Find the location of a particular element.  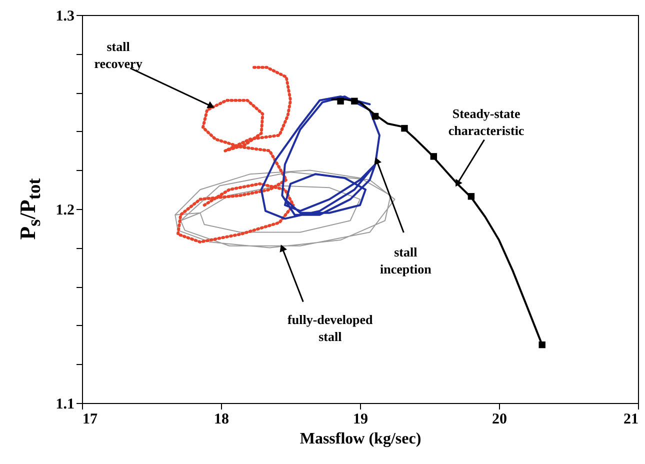

annotation: fully-developed stall is located at coordinates (331, 328).